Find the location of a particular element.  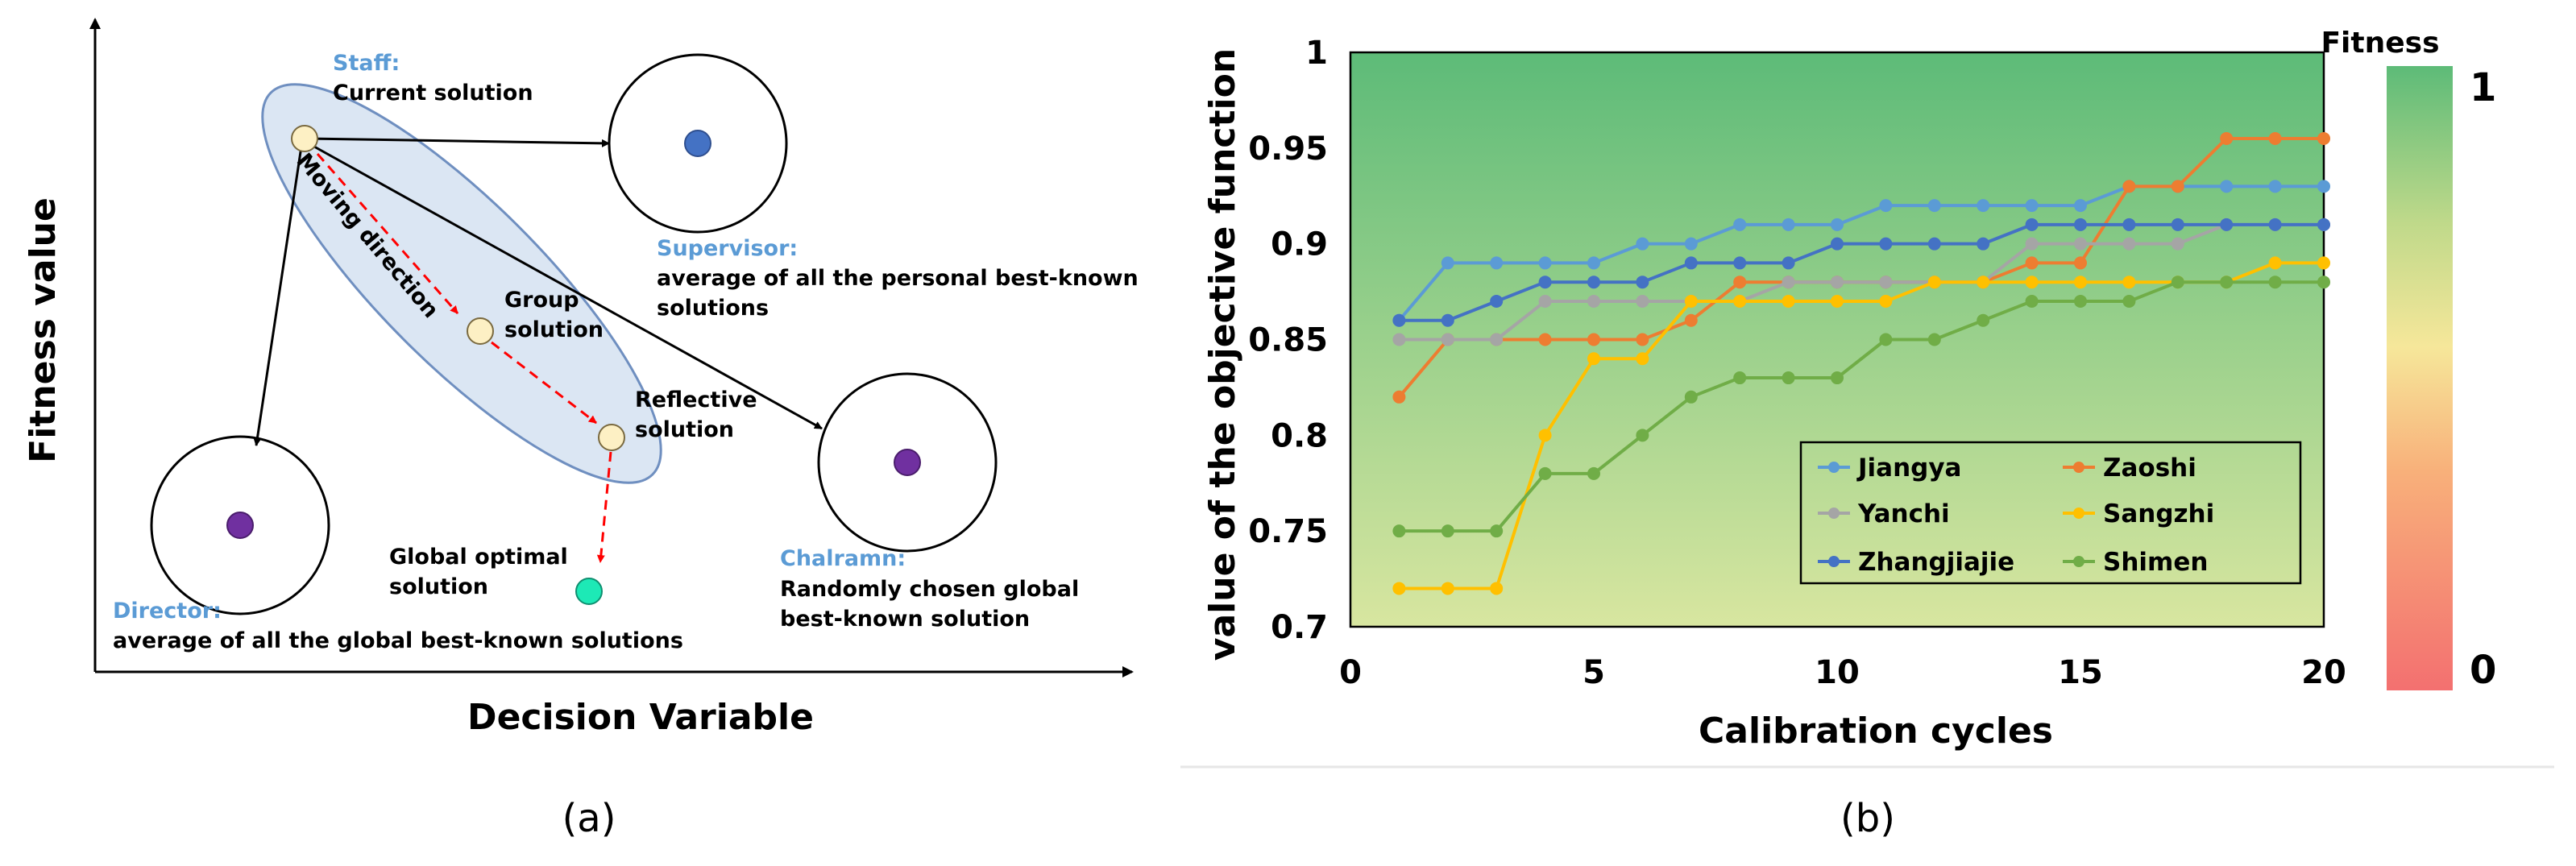

legend-item-sangzhi: Sangzhi is located at coordinates (2138, 514).